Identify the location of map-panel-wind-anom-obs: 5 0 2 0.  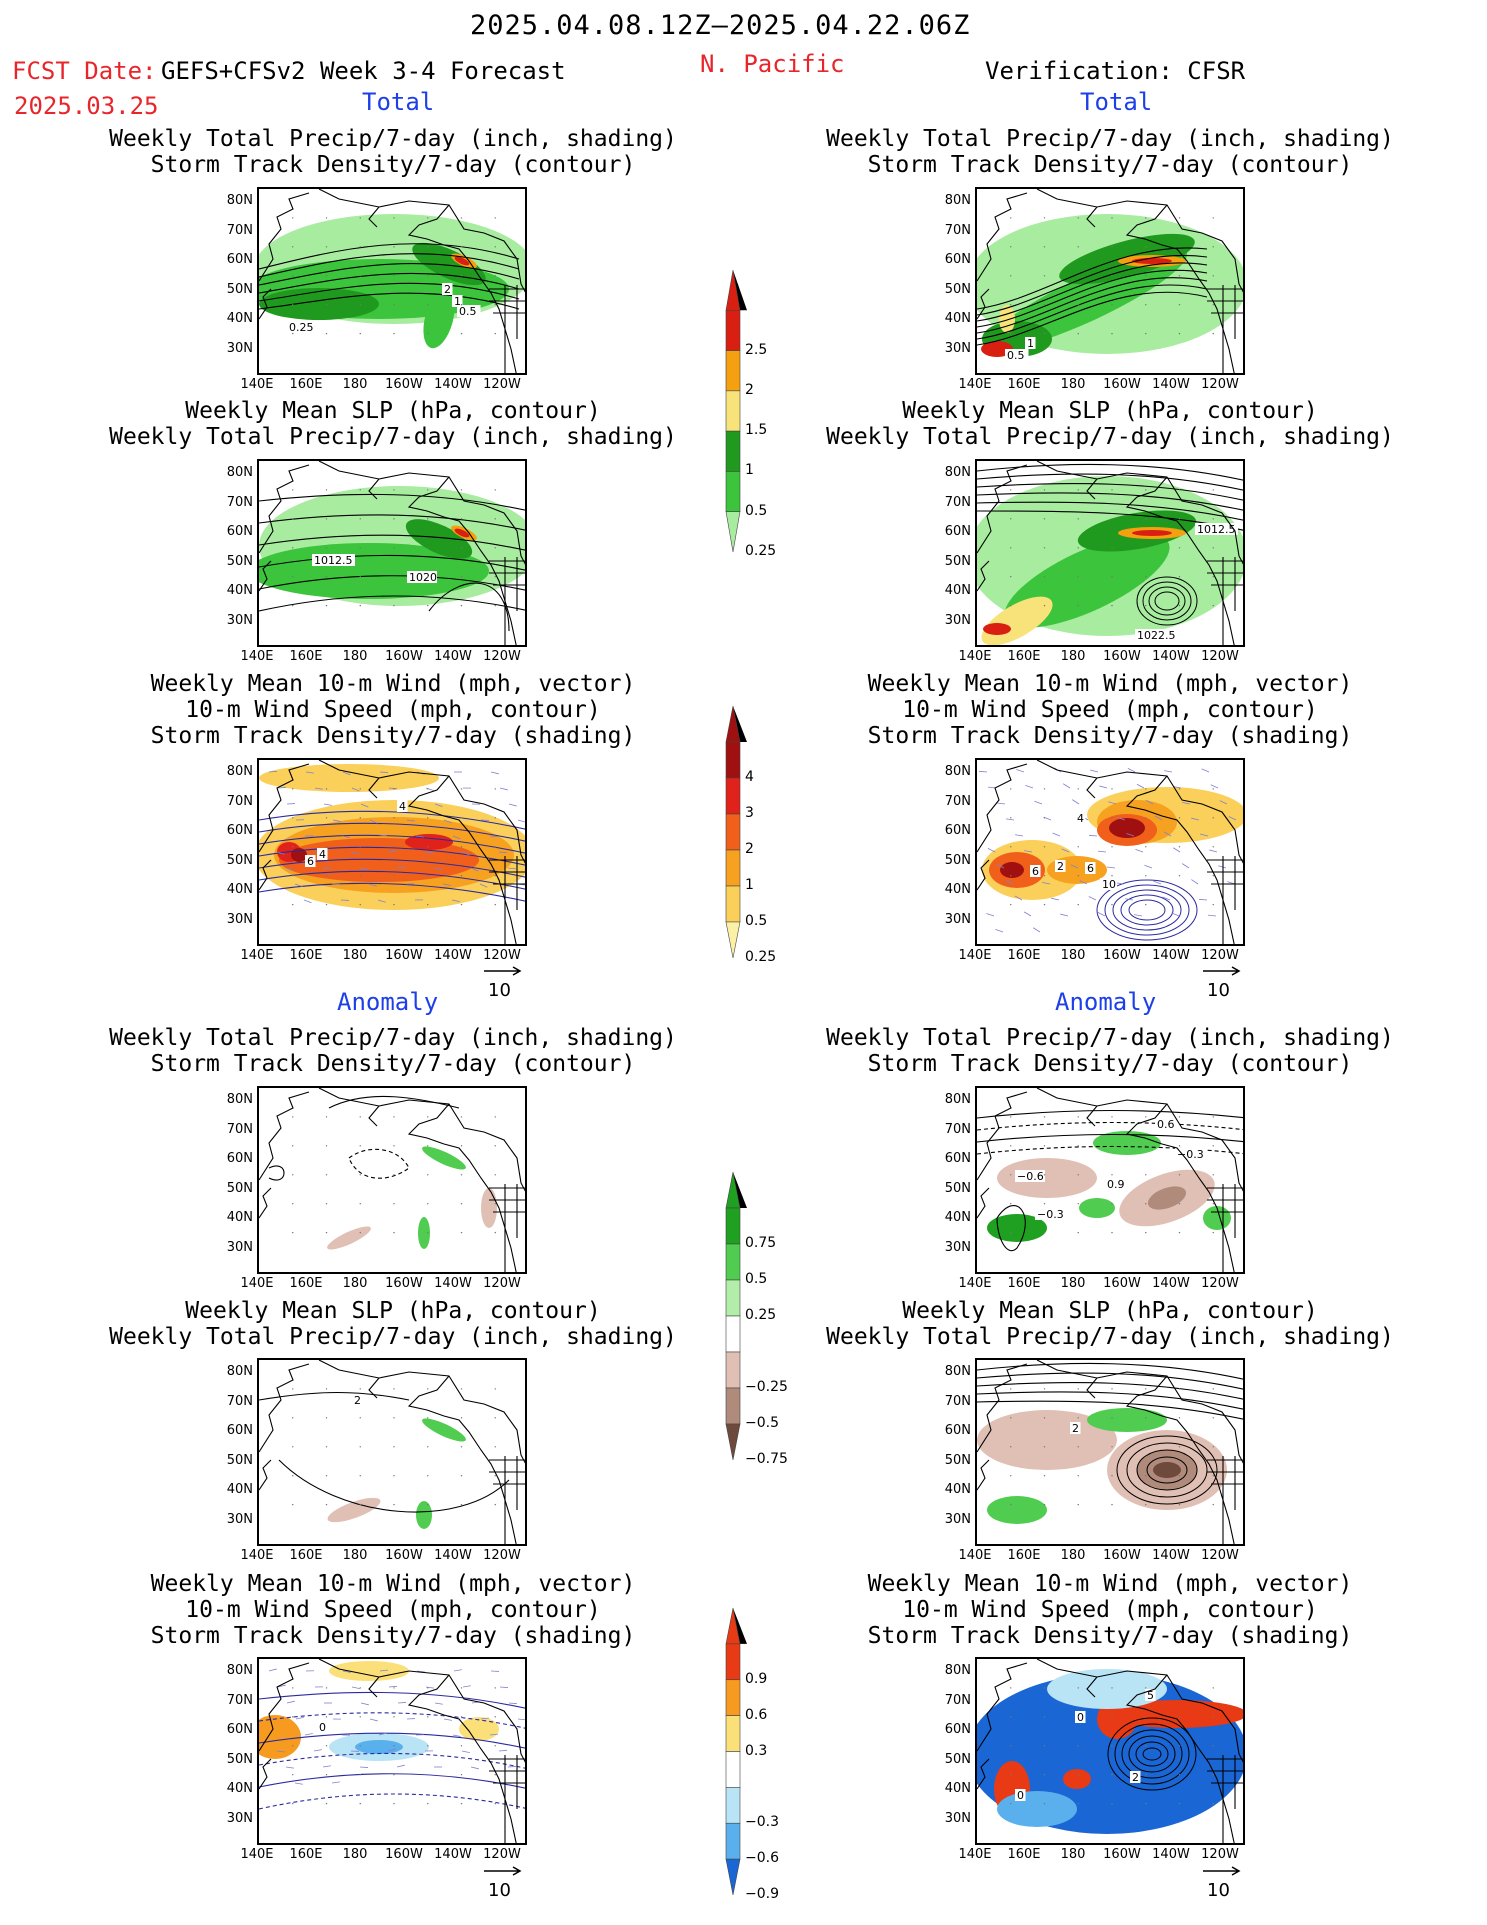
(1110, 1751).